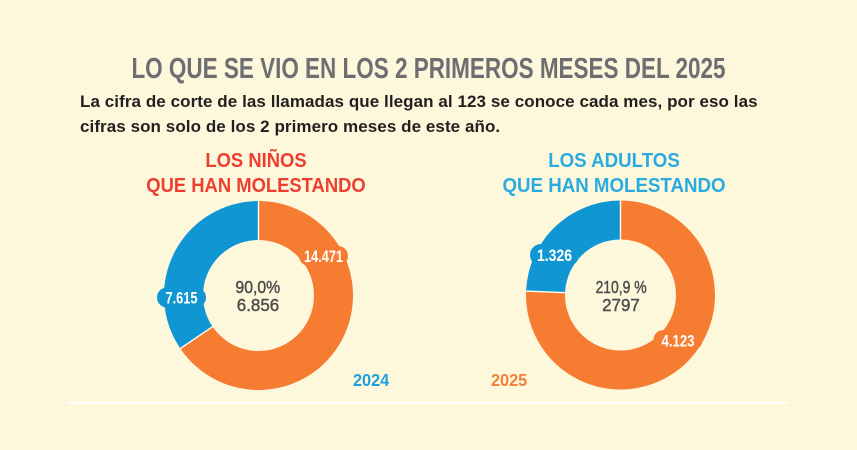 The height and width of the screenshot is (450, 857). Describe the element at coordinates (678, 342) in the screenshot. I see `svg-text: 4.123` at that location.